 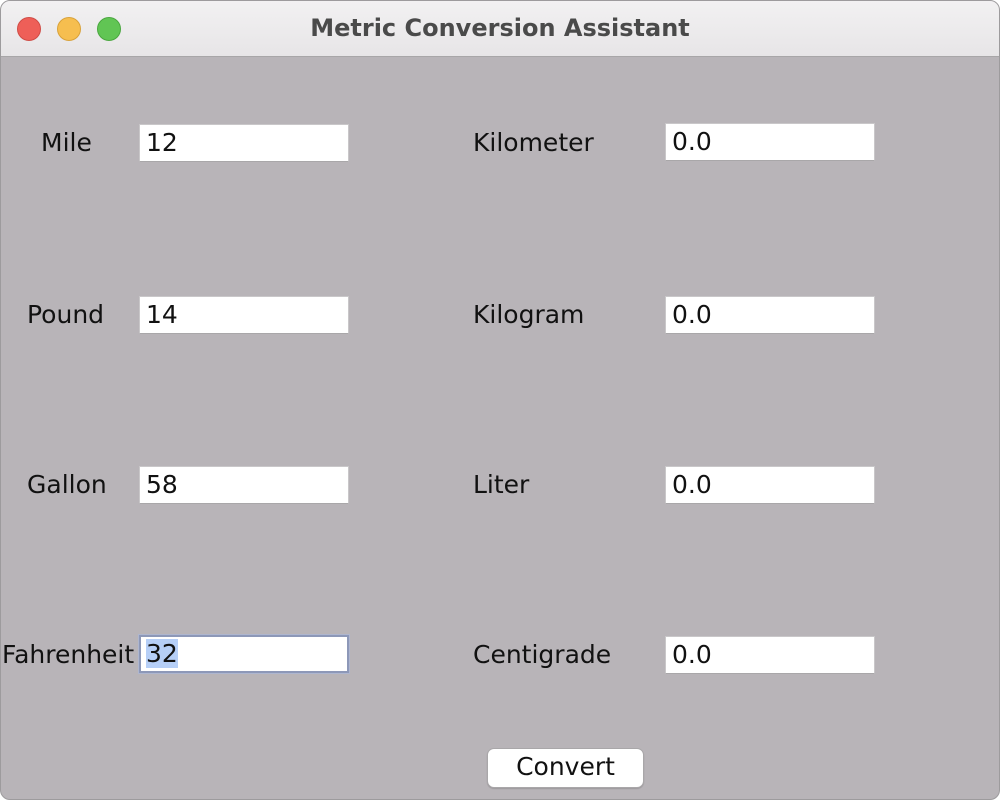 What do you see at coordinates (162, 484) in the screenshot?
I see `gallon-value: 58` at bounding box center [162, 484].